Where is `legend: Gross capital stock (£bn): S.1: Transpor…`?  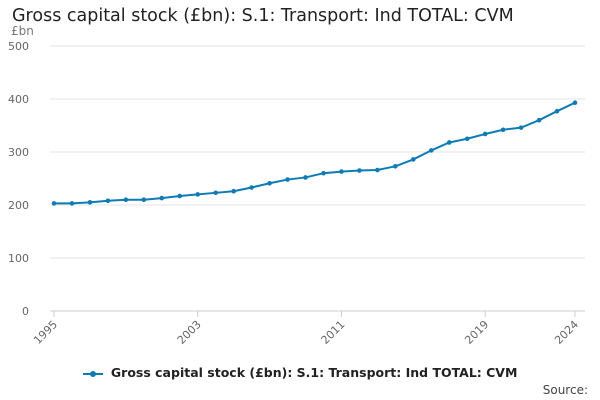
legend: Gross capital stock (£bn): S.1: Transpor… is located at coordinates (300, 372).